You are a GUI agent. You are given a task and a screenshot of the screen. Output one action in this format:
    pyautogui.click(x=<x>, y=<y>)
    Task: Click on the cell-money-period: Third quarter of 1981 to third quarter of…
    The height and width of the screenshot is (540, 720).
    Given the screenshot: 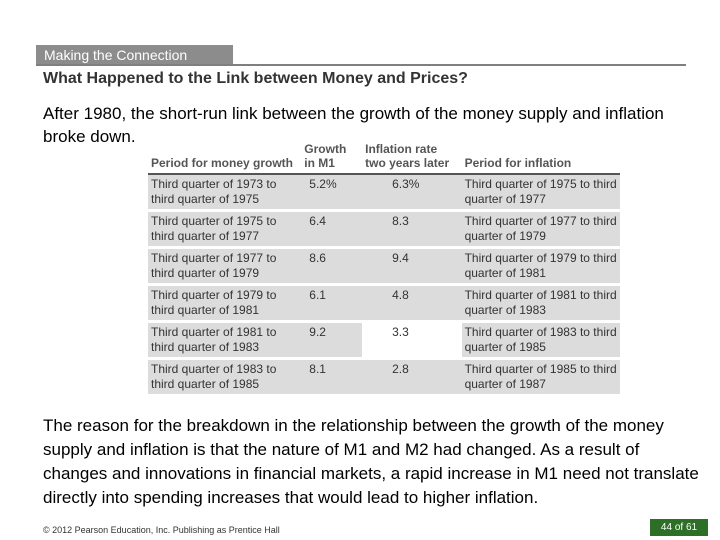 What is the action you would take?
    pyautogui.click(x=225, y=339)
    